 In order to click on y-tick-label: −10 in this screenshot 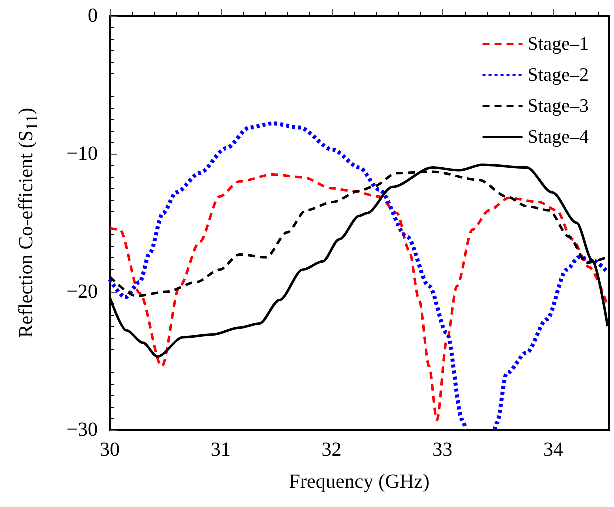, I will do `click(82, 154)`.